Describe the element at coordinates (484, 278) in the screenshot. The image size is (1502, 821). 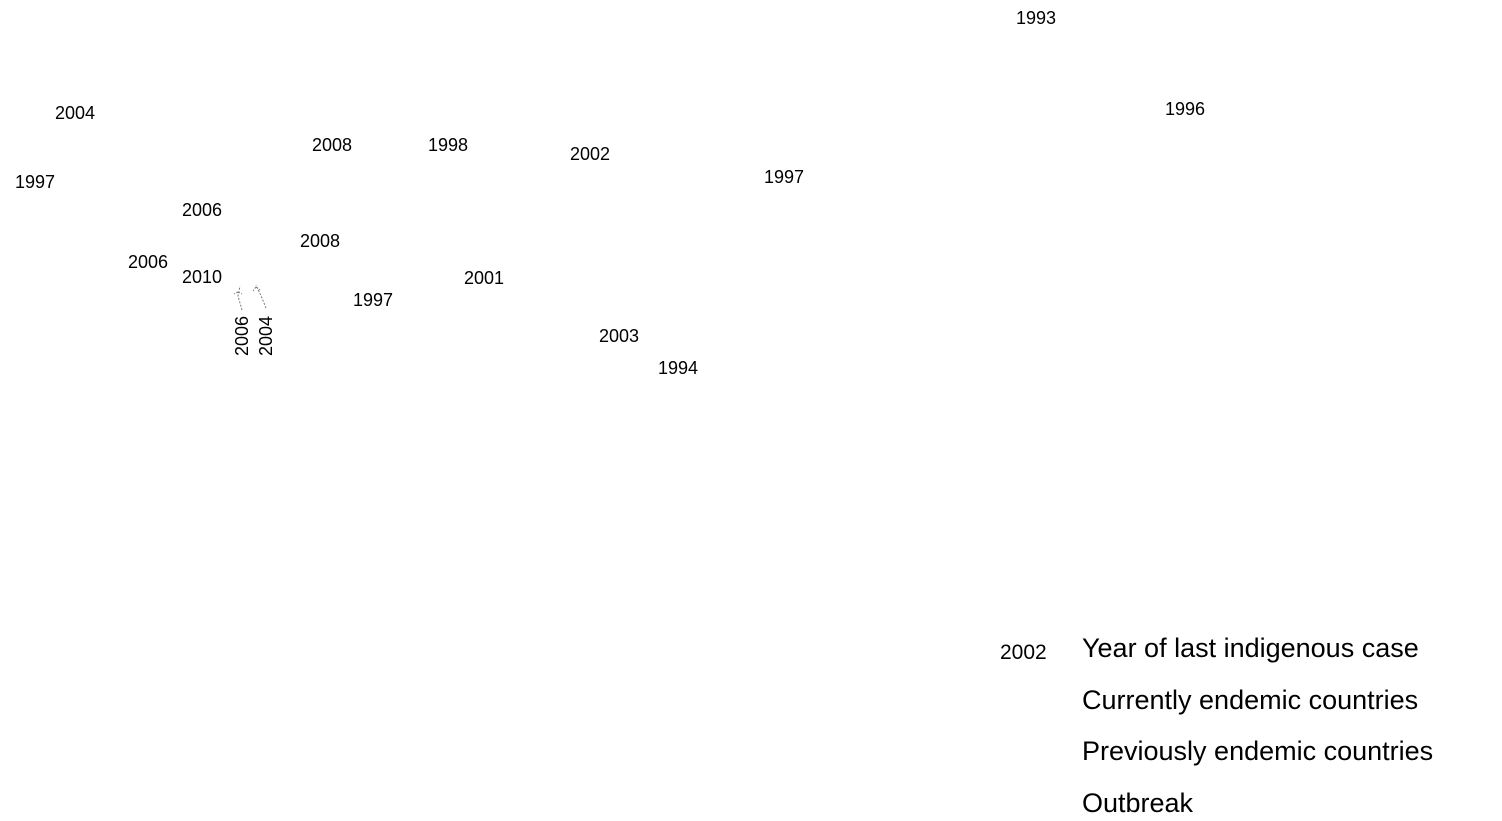
I see `year-label: 2001` at that location.